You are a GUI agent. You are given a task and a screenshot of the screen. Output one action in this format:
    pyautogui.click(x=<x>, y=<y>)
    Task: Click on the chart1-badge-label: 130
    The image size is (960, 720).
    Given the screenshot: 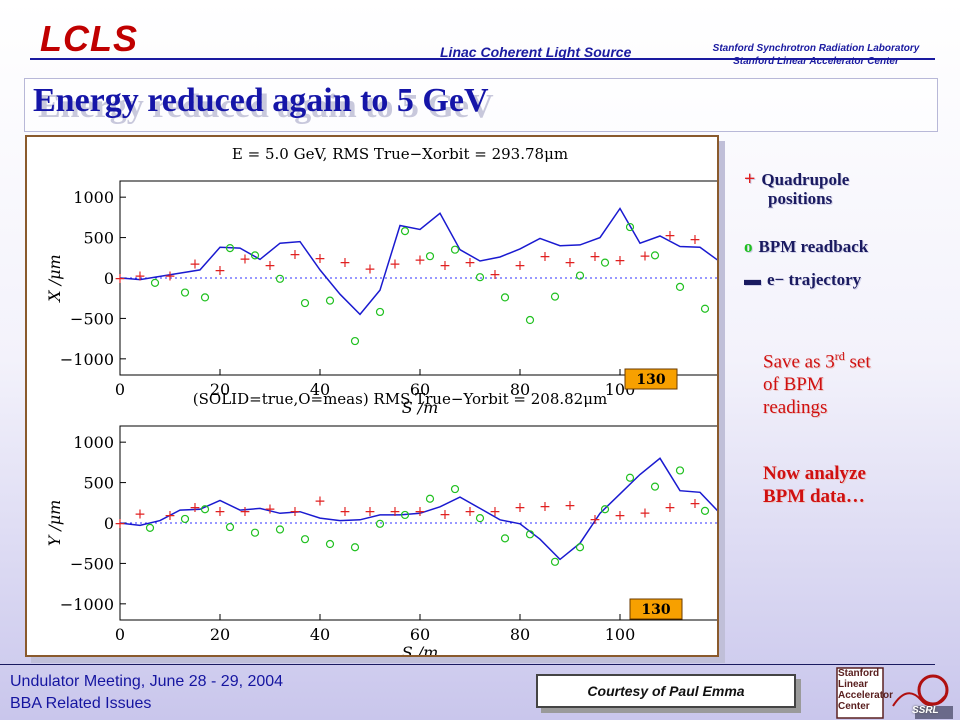 What is the action you would take?
    pyautogui.click(x=650, y=380)
    